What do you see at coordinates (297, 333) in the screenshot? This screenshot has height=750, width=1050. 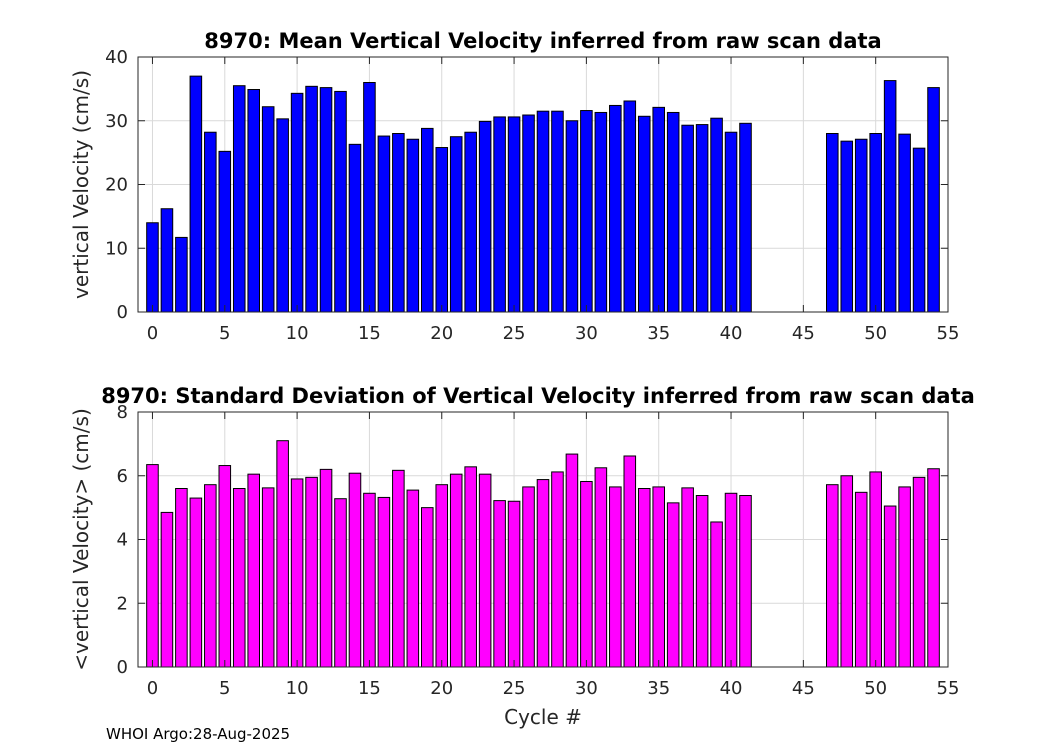 I see `mean-x-tick-label: 10` at bounding box center [297, 333].